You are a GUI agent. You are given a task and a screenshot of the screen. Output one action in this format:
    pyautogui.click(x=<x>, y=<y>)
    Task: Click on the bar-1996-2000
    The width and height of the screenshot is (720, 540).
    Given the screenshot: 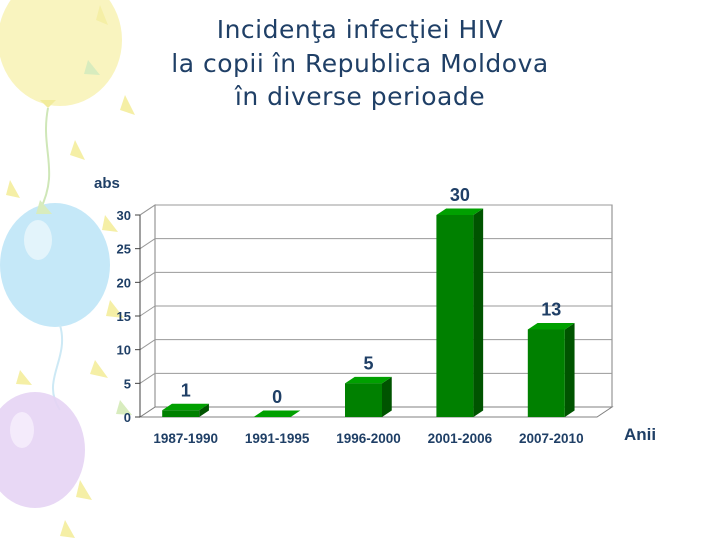 What is the action you would take?
    pyautogui.click(x=368, y=396)
    